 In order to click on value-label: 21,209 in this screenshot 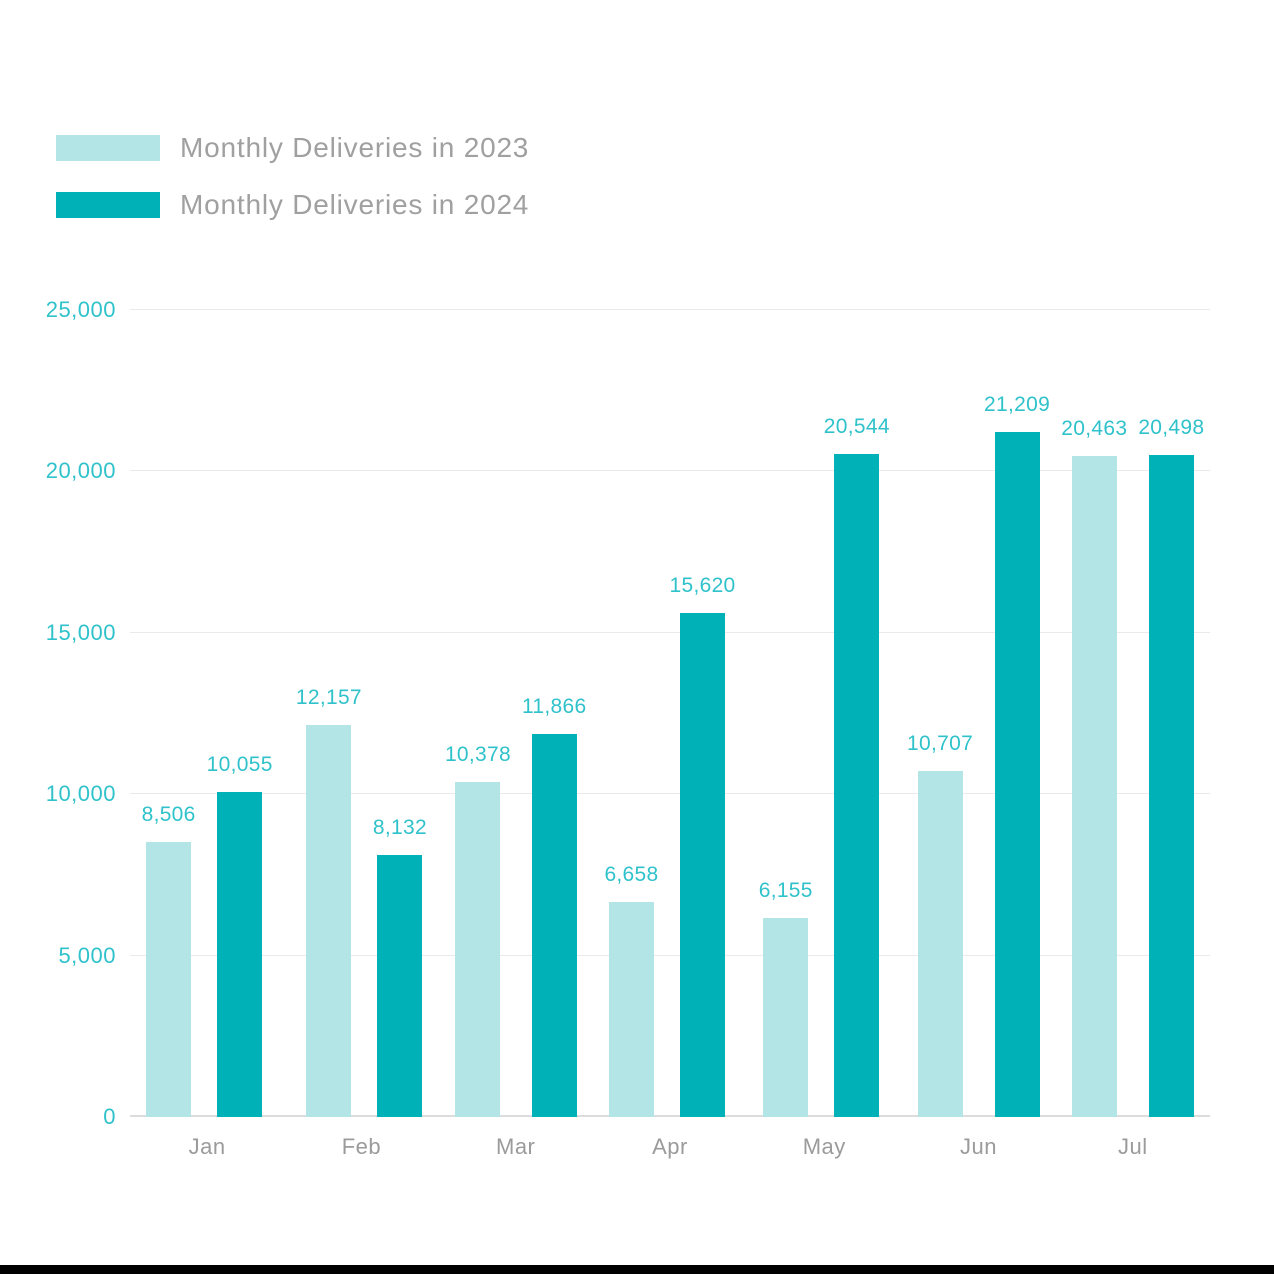, I will do `click(1017, 405)`.